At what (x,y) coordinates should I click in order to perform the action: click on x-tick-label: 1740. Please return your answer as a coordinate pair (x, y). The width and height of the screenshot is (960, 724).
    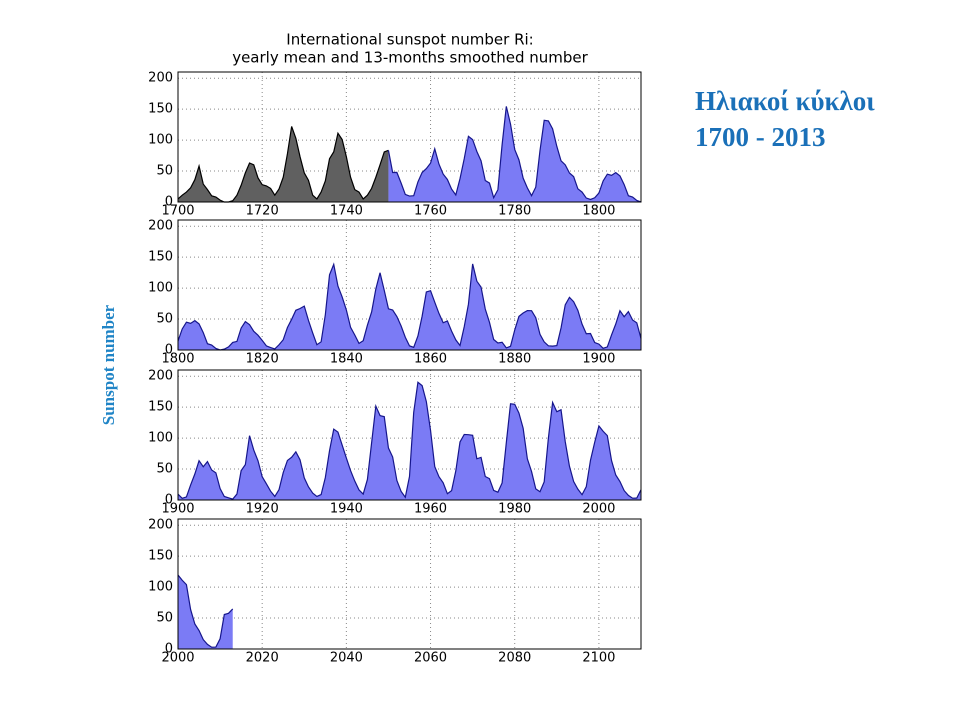
    Looking at the image, I should click on (346, 211).